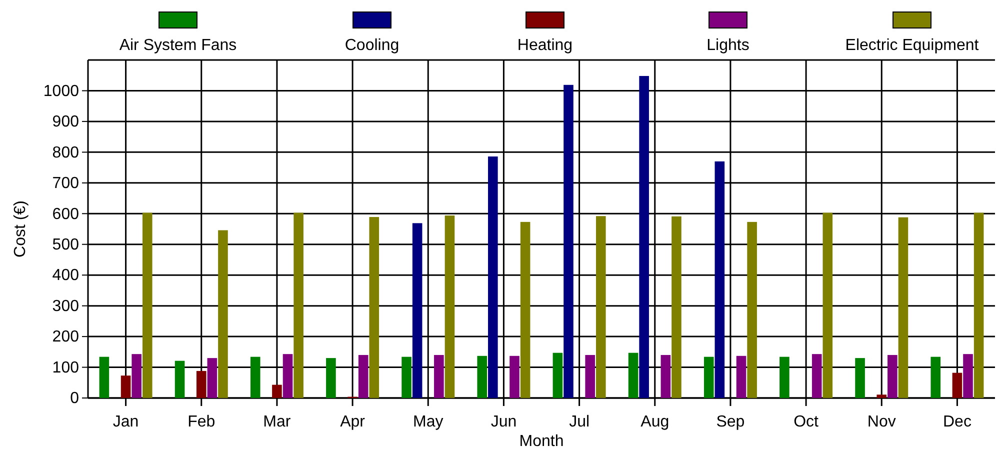  I want to click on y-tick-label: 500, so click(66, 245).